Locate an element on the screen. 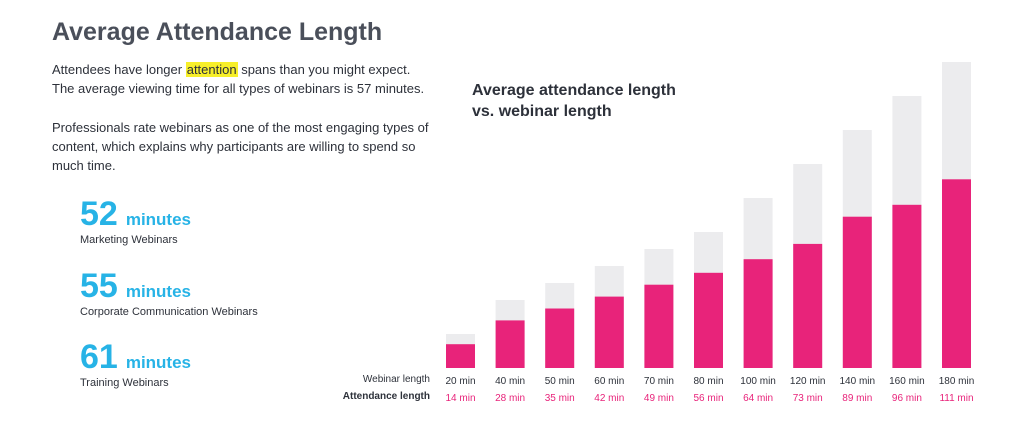 The height and width of the screenshot is (437, 1024). stat-label: Marketing Webinars is located at coordinates (129, 240).